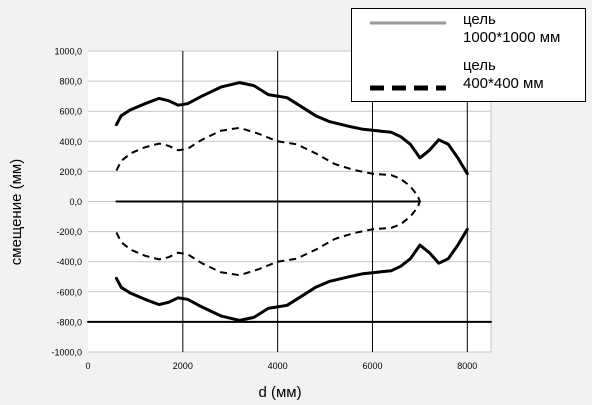 This screenshot has width=592, height=405. I want to click on x-tick-label: 4000, so click(278, 366).